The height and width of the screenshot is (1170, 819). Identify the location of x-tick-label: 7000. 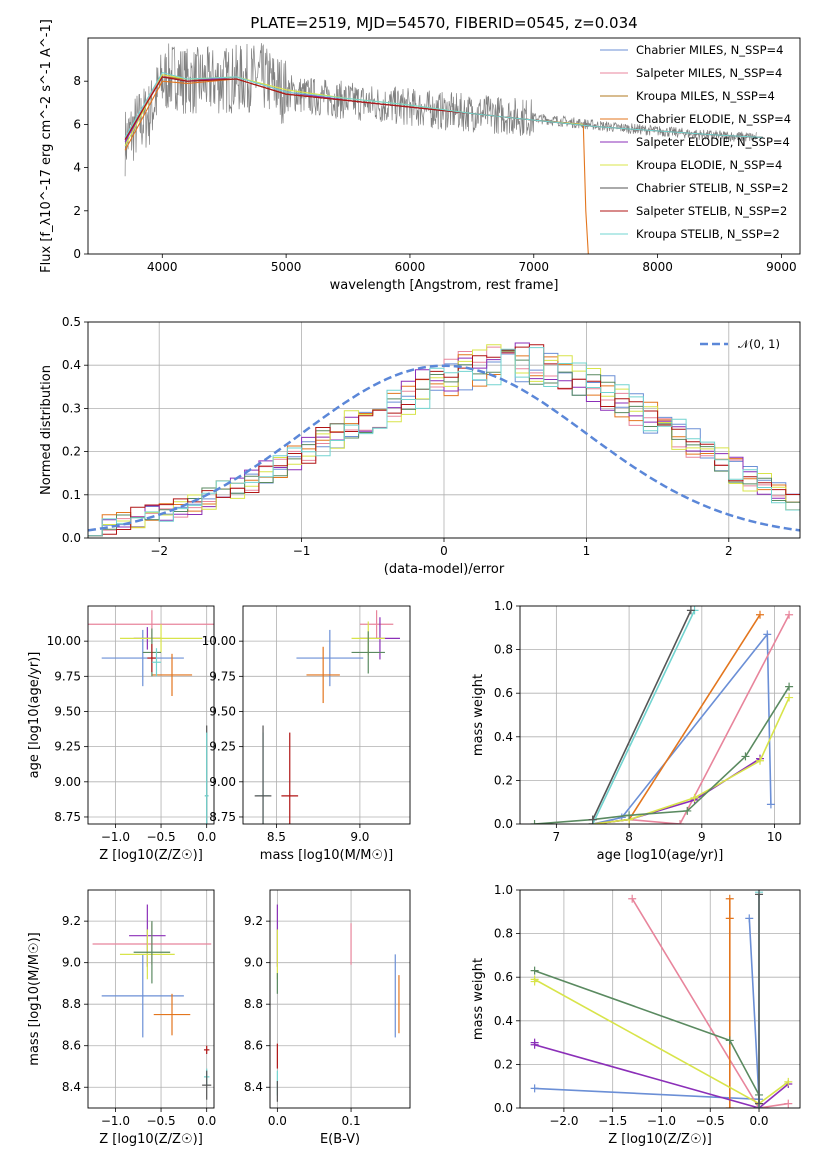
(534, 267).